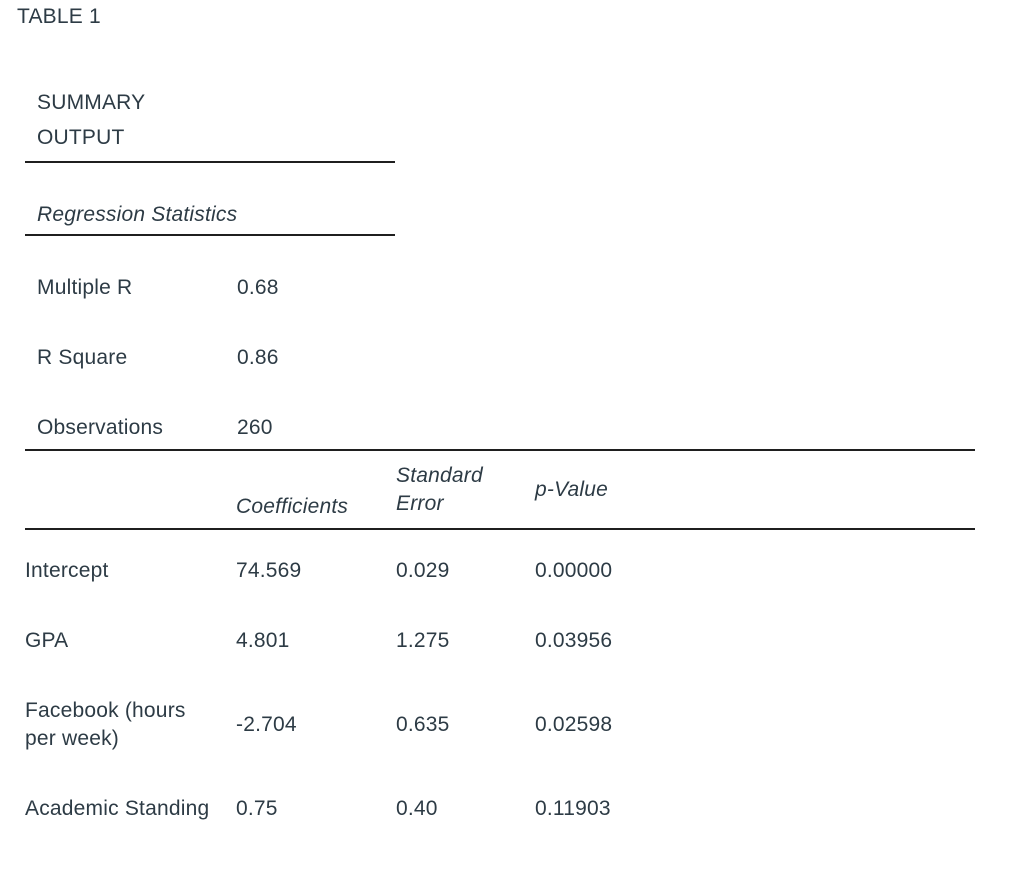 This screenshot has height=895, width=1024. I want to click on summary-title-row: SUMMARY OUTPUT, so click(210, 122).